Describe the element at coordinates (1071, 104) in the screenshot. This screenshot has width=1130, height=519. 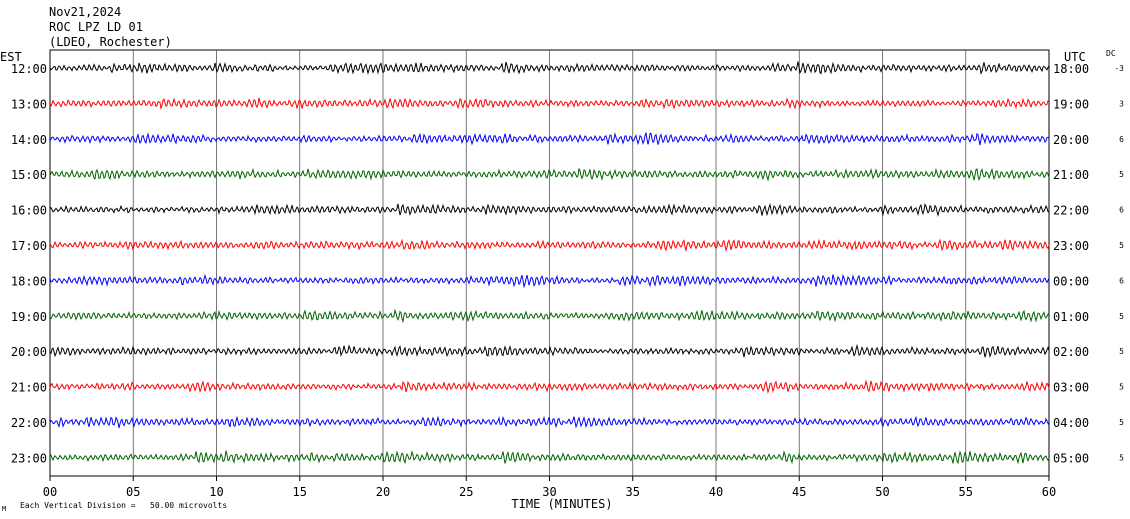
I see `utc-hour-label: 19:00` at that location.